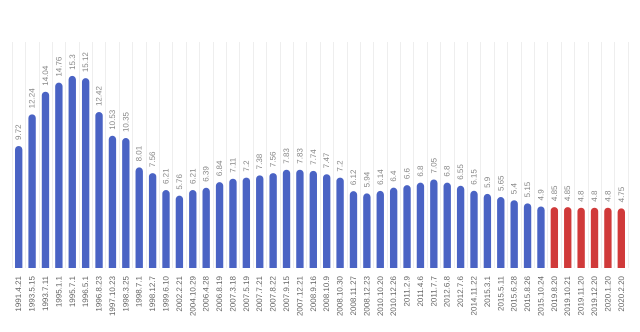 The width and height of the screenshot is (640, 332). Describe the element at coordinates (353, 295) in the screenshot. I see `x-tick-label: 2008.11.27` at that location.